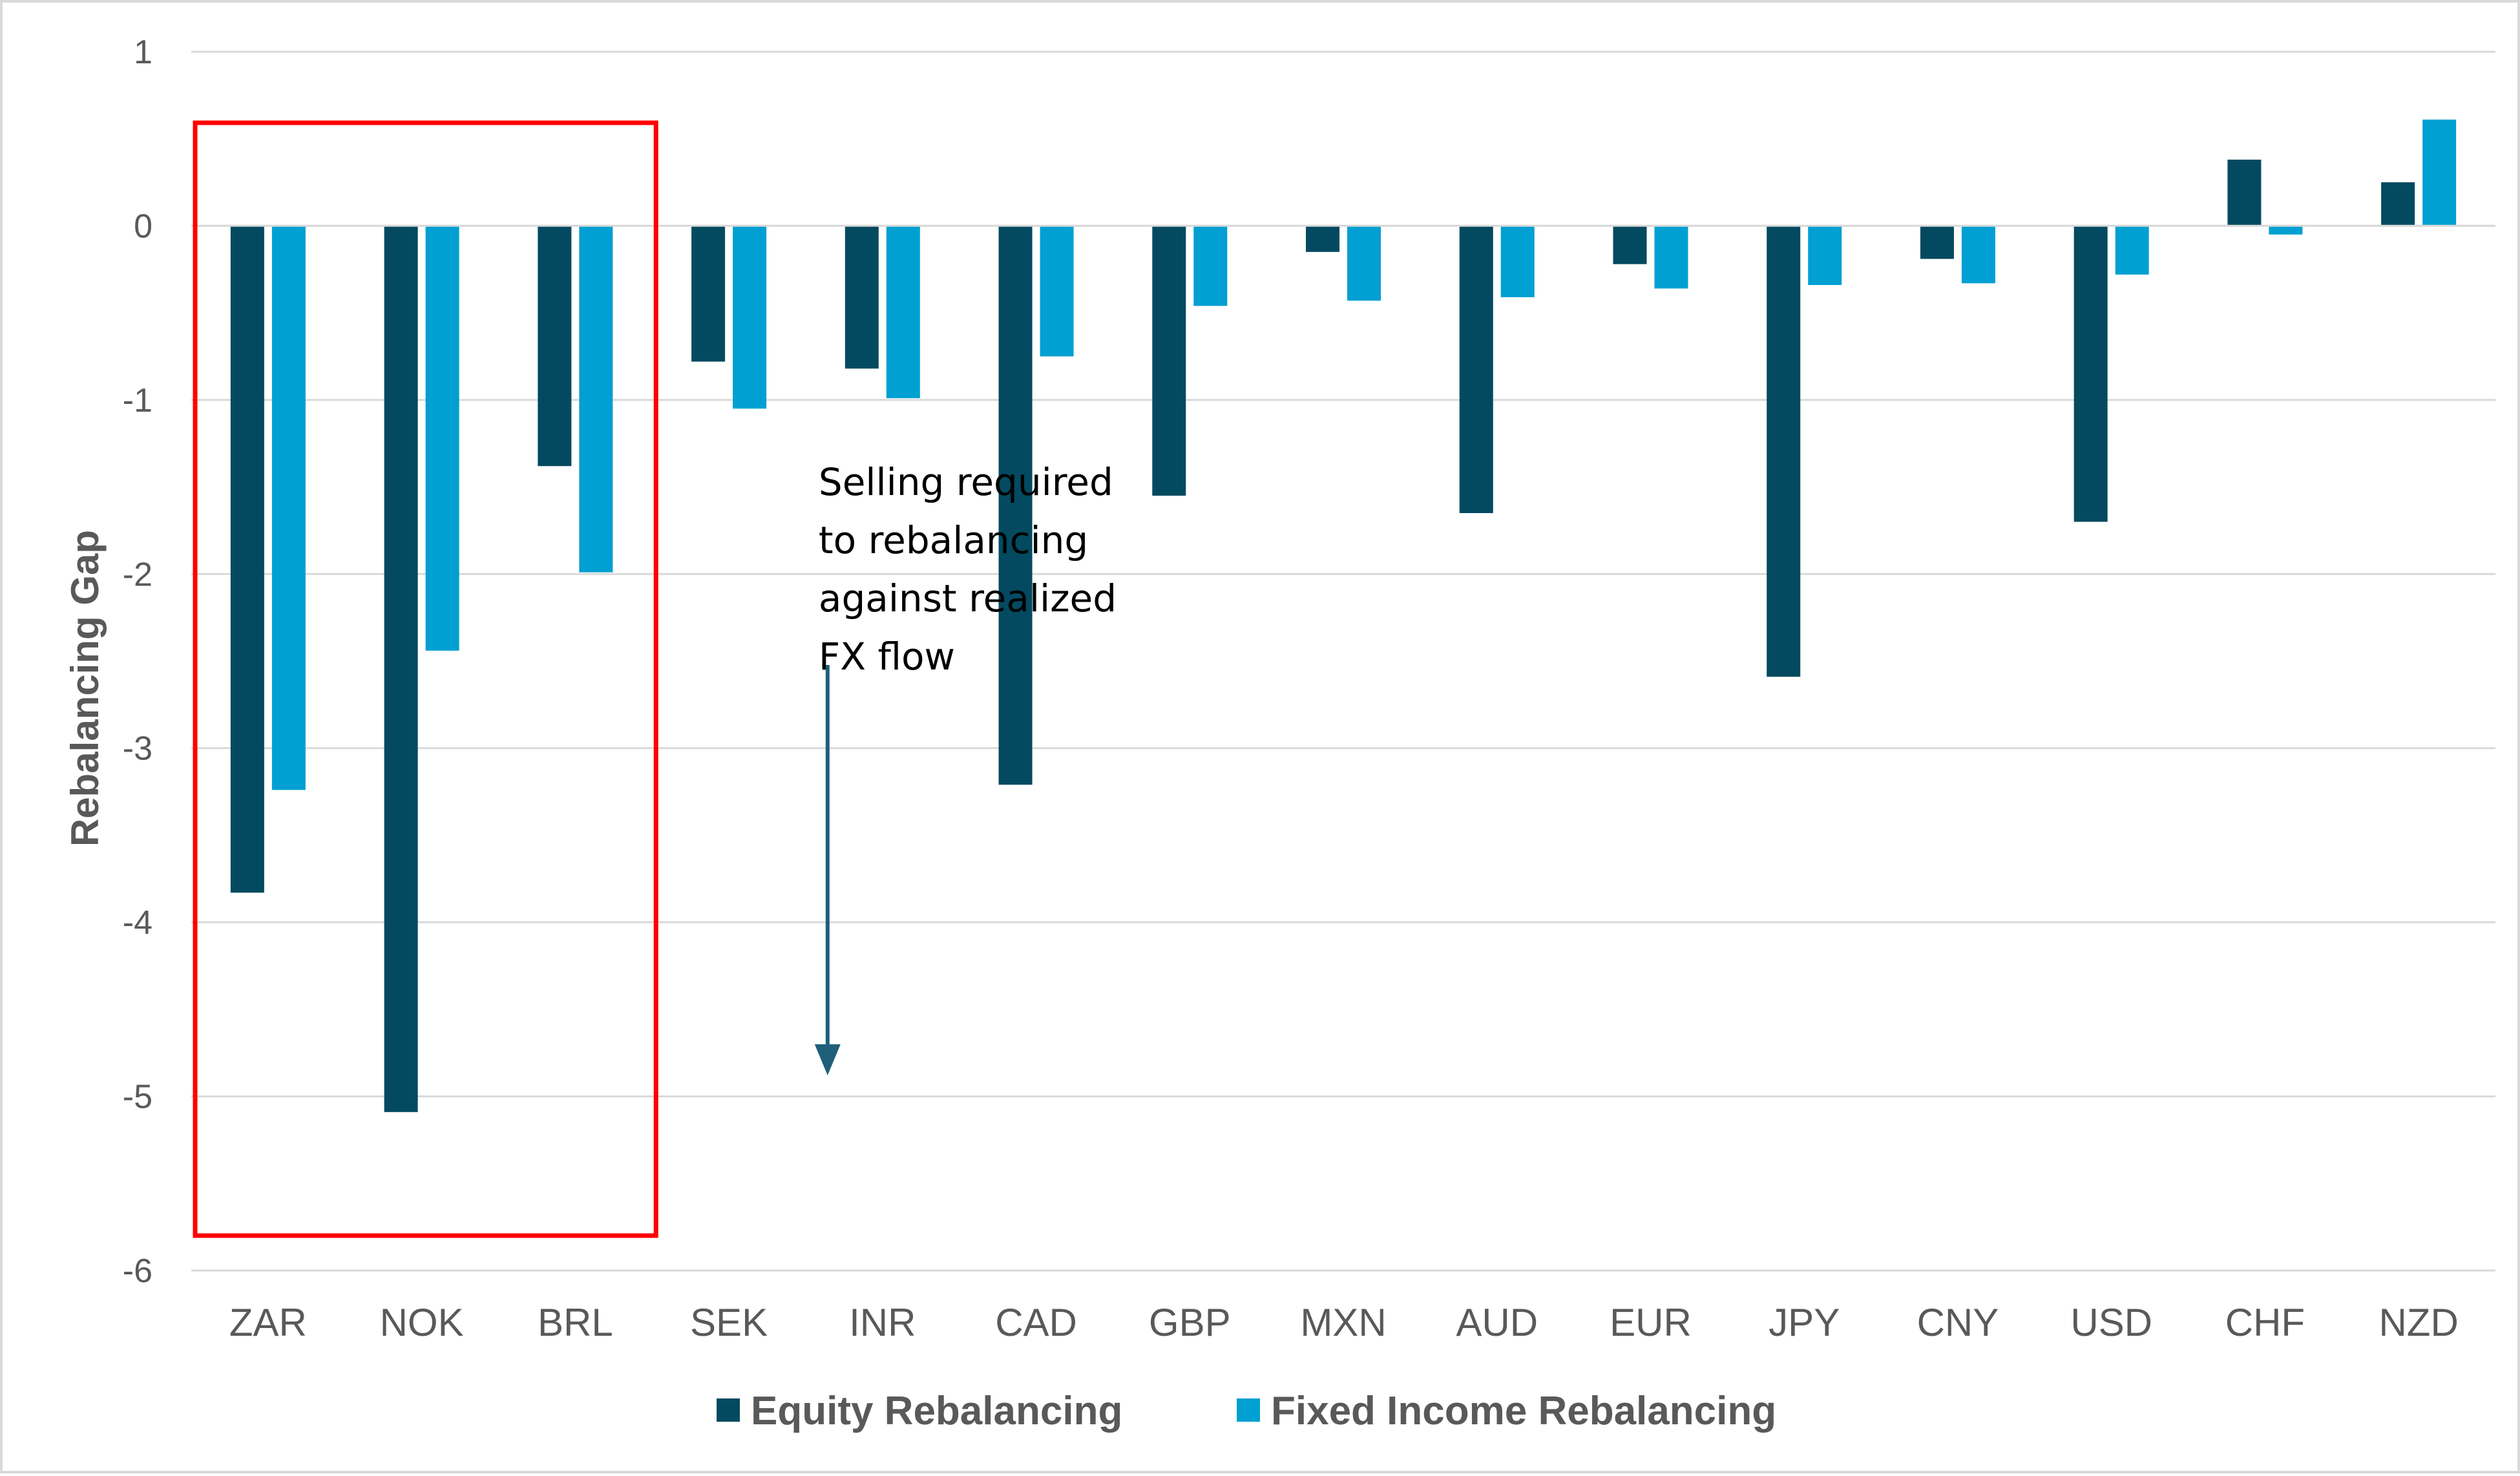 The height and width of the screenshot is (1476, 2520). What do you see at coordinates (1958, 1322) in the screenshot?
I see `x-category-label: CNY` at bounding box center [1958, 1322].